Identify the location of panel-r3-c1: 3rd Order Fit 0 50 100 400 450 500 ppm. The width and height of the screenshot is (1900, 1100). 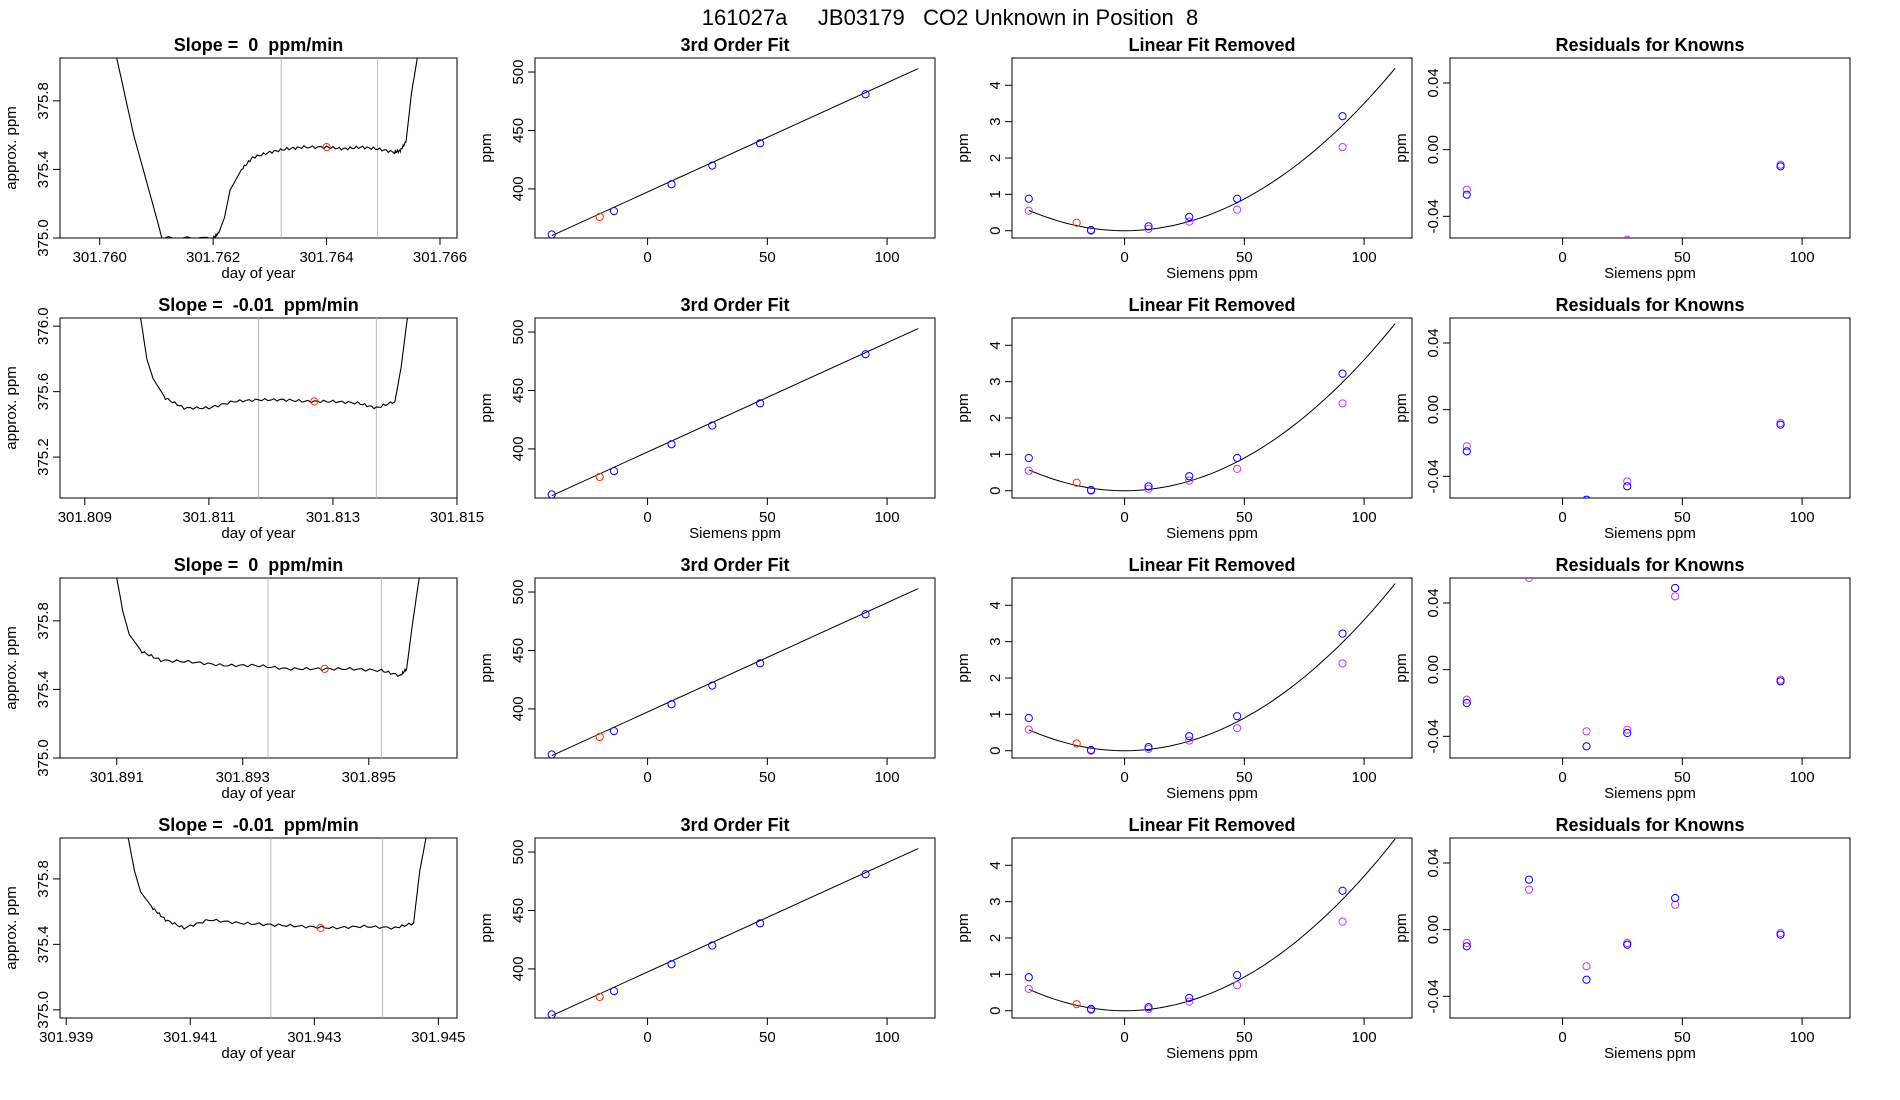
(707, 930).